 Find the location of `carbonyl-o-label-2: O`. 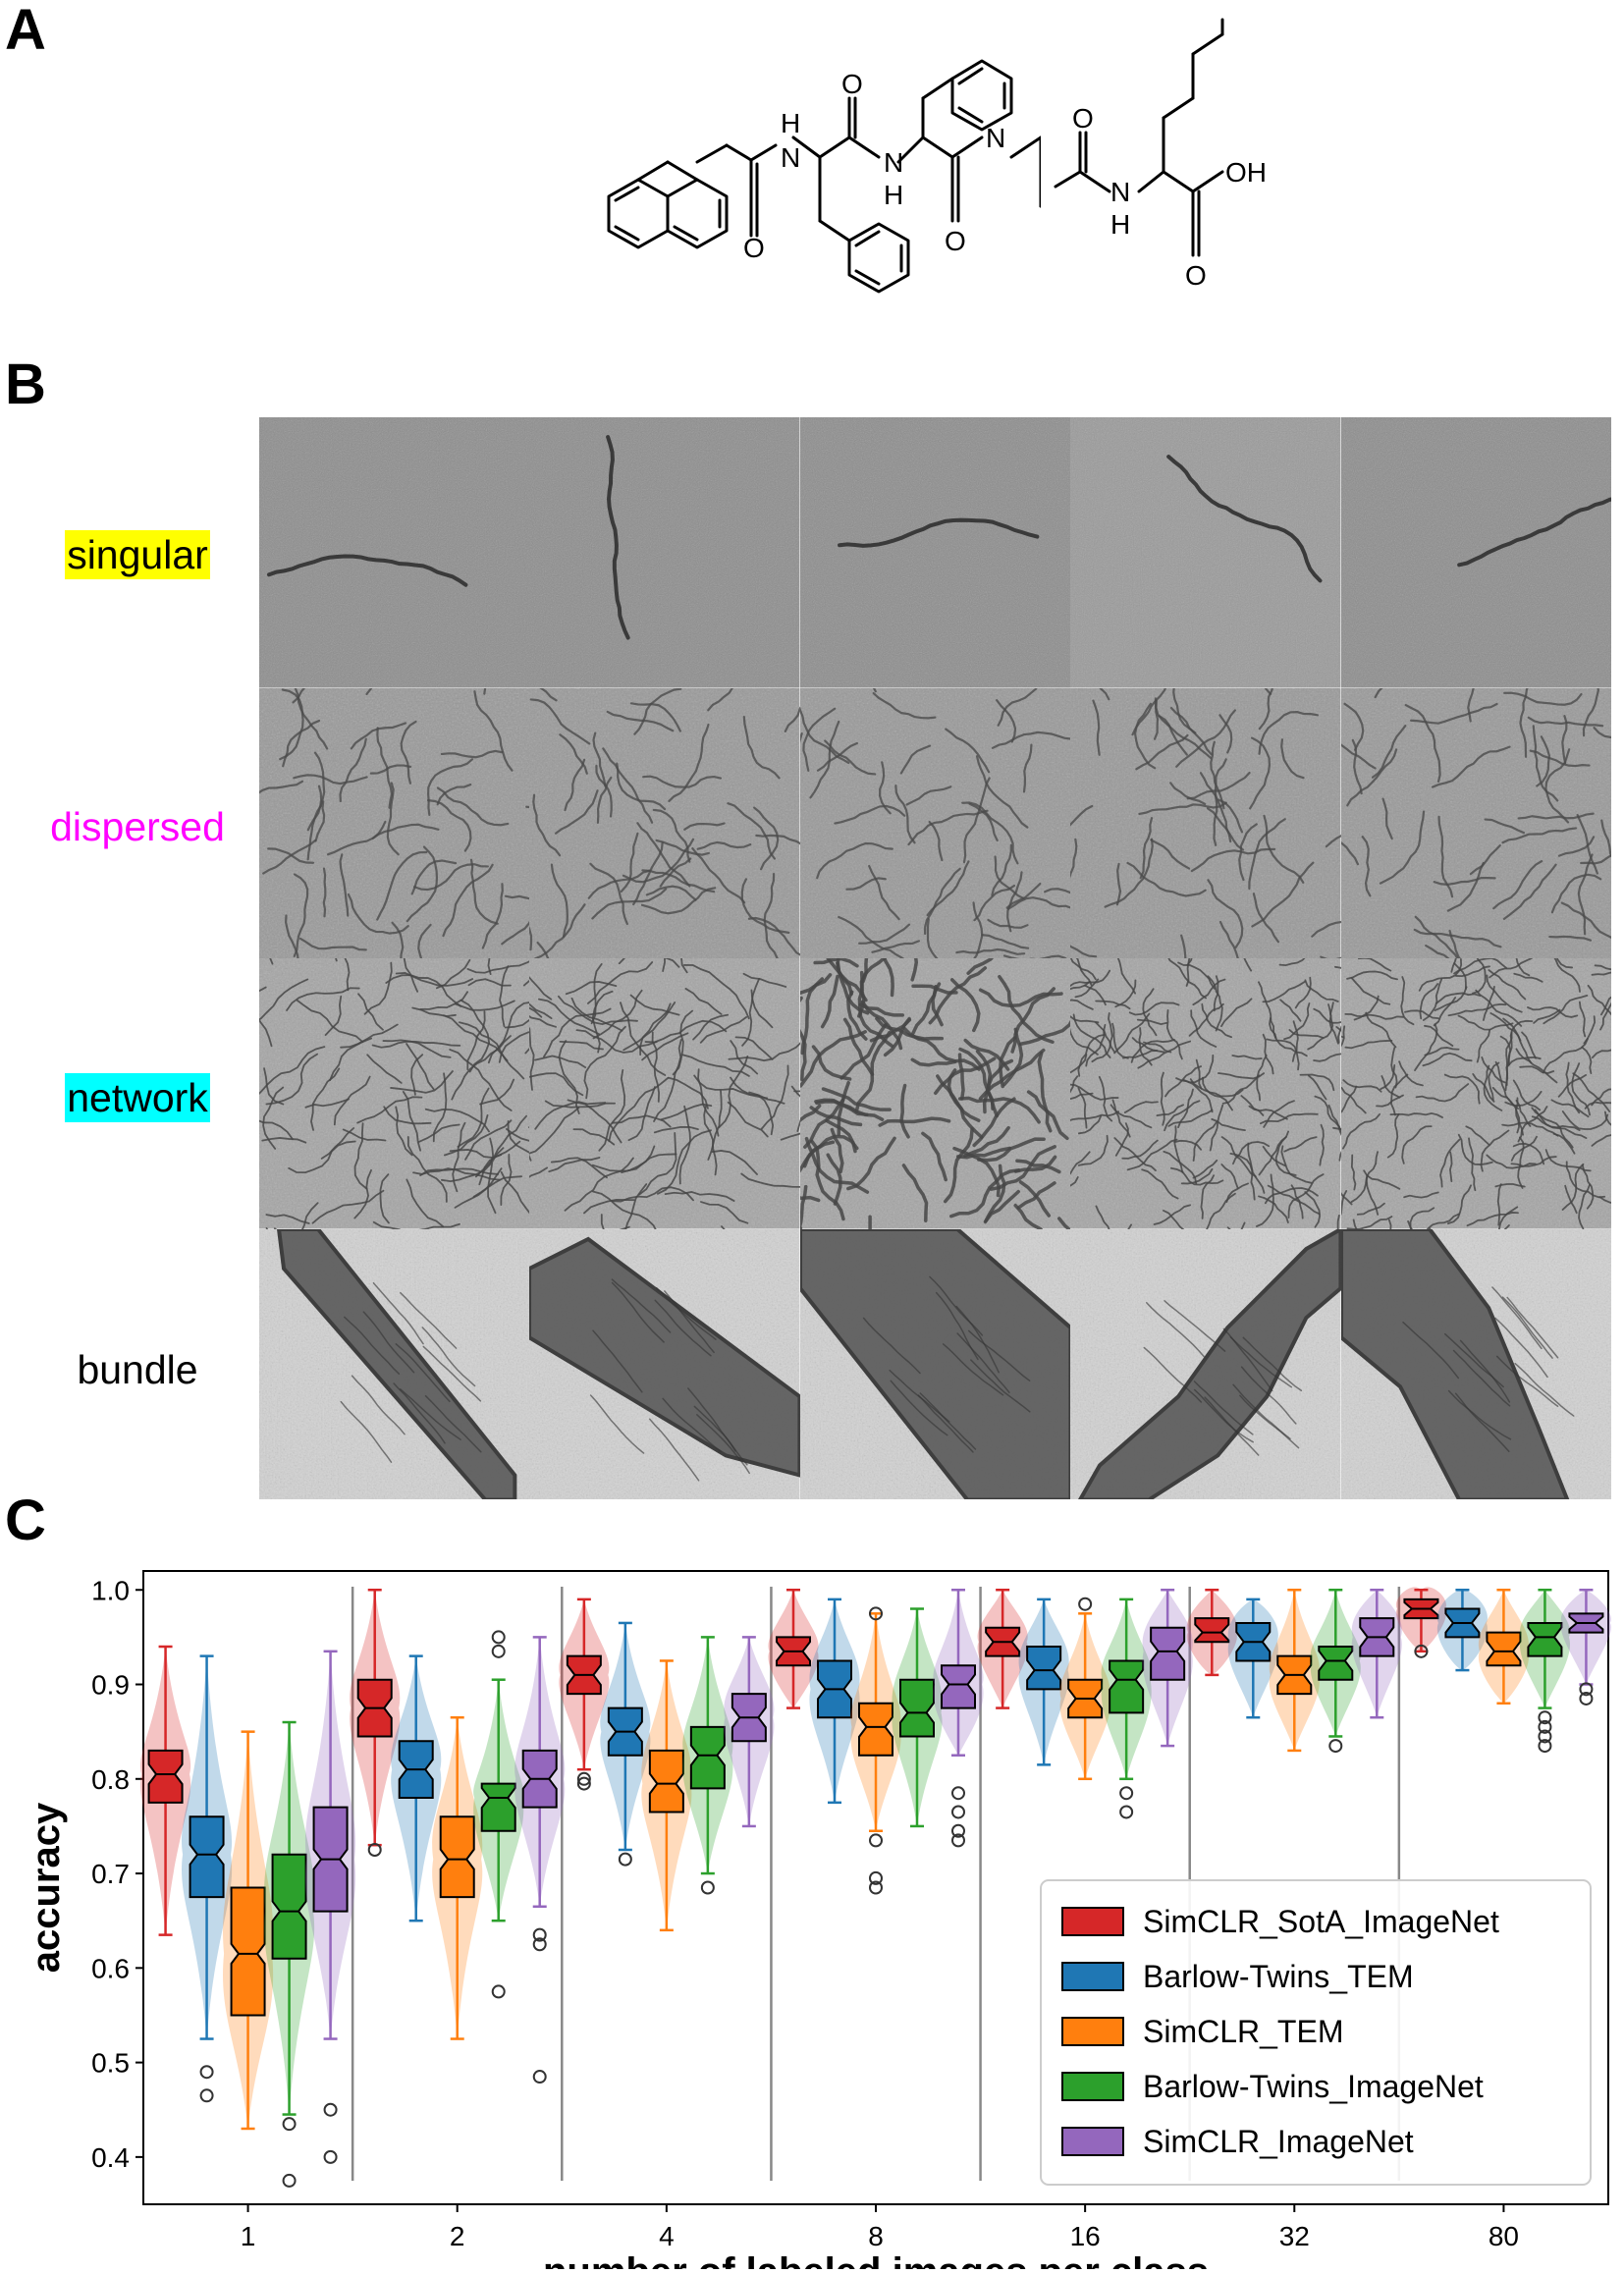

carbonyl-o-label-2: O is located at coordinates (852, 84).